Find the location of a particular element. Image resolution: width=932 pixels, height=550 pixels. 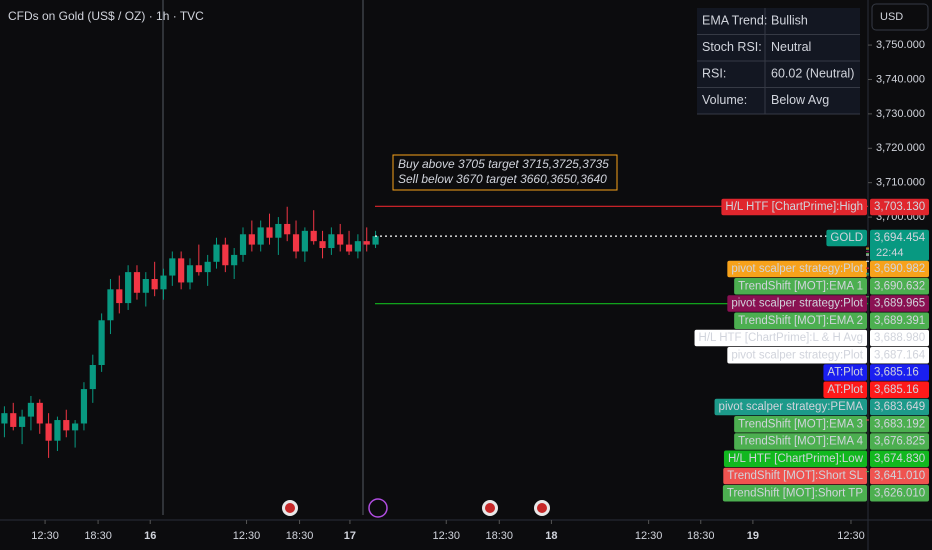

x-tick-label: 17 is located at coordinates (350, 536).